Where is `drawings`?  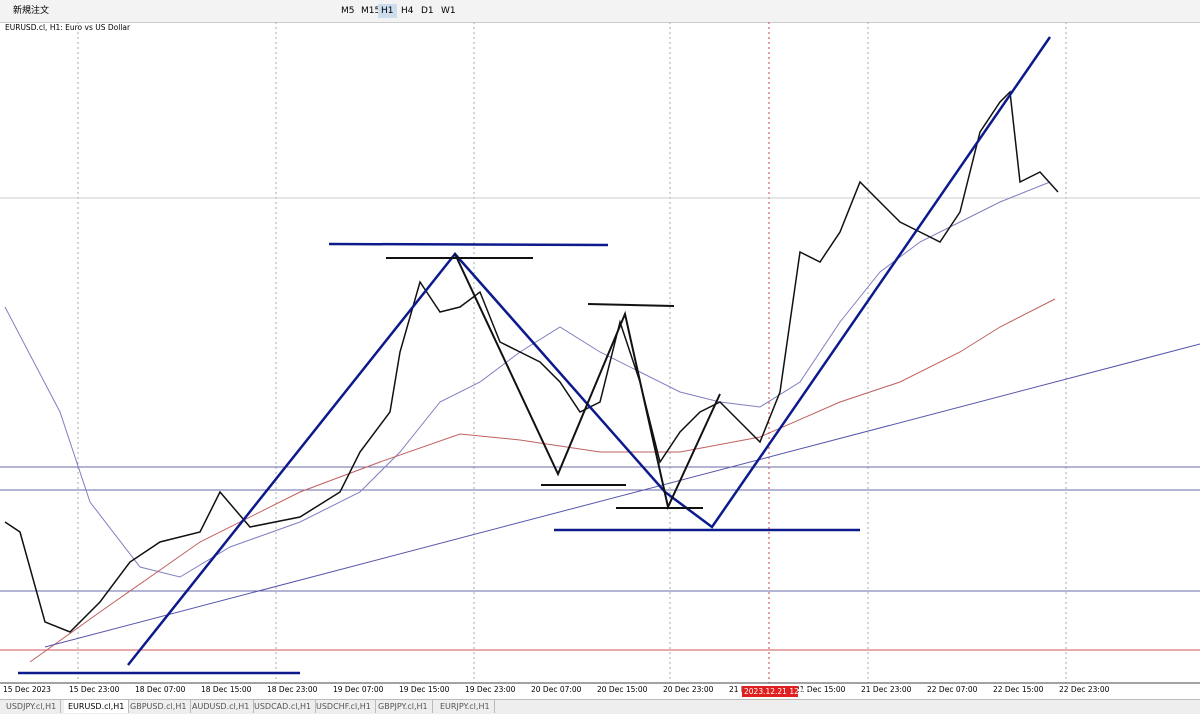 drawings is located at coordinates (553, 382).